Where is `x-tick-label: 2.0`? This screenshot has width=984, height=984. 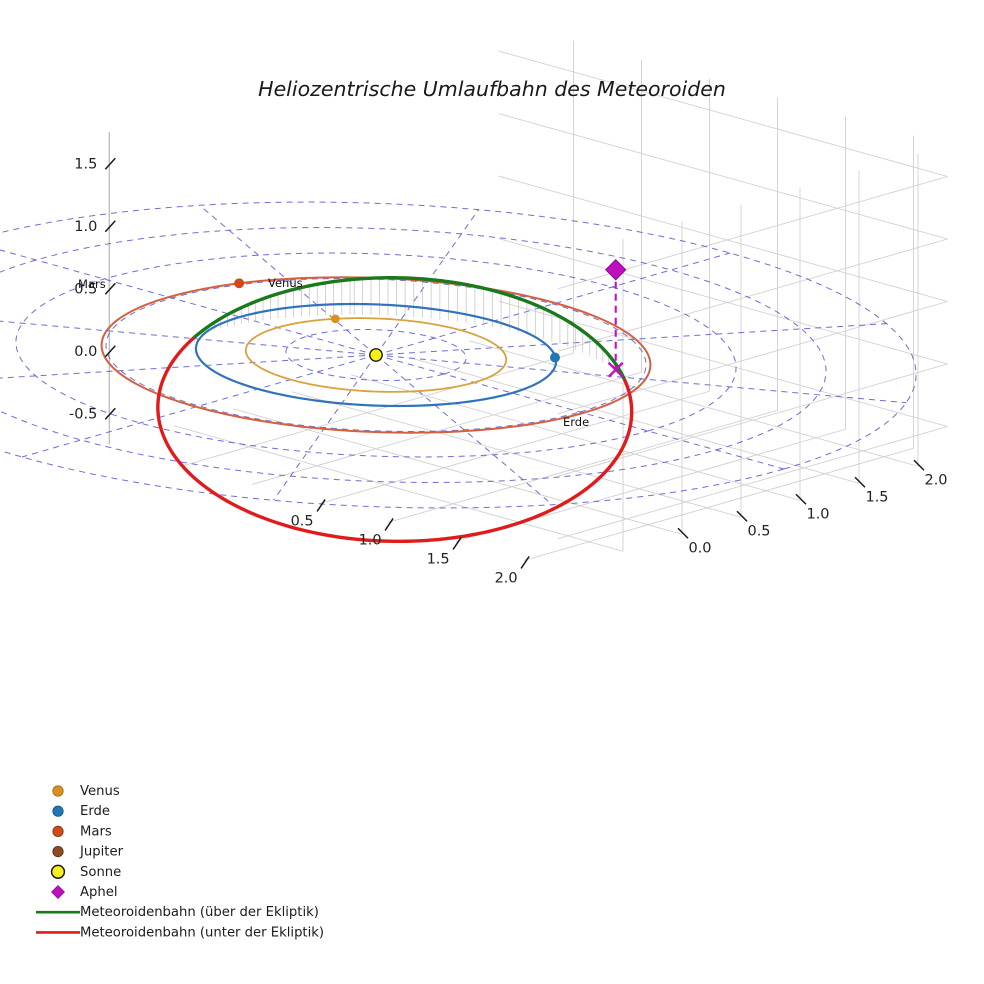 x-tick-label: 2.0 is located at coordinates (506, 578).